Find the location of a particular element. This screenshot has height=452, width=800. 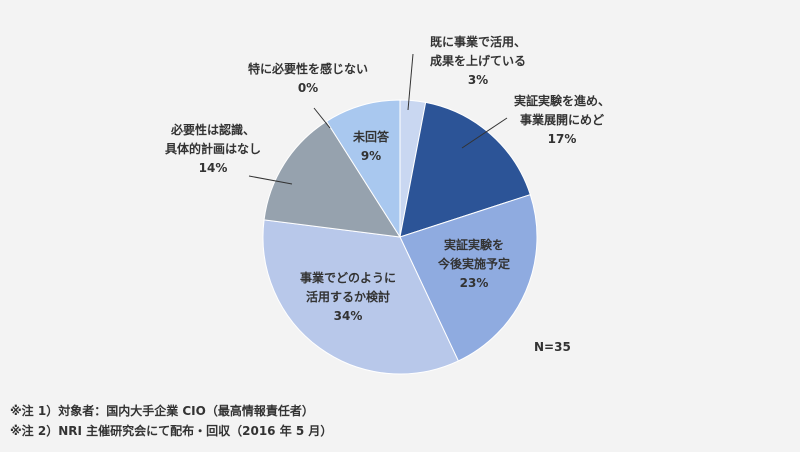

sample-size-label: N=35 is located at coordinates (552, 347).